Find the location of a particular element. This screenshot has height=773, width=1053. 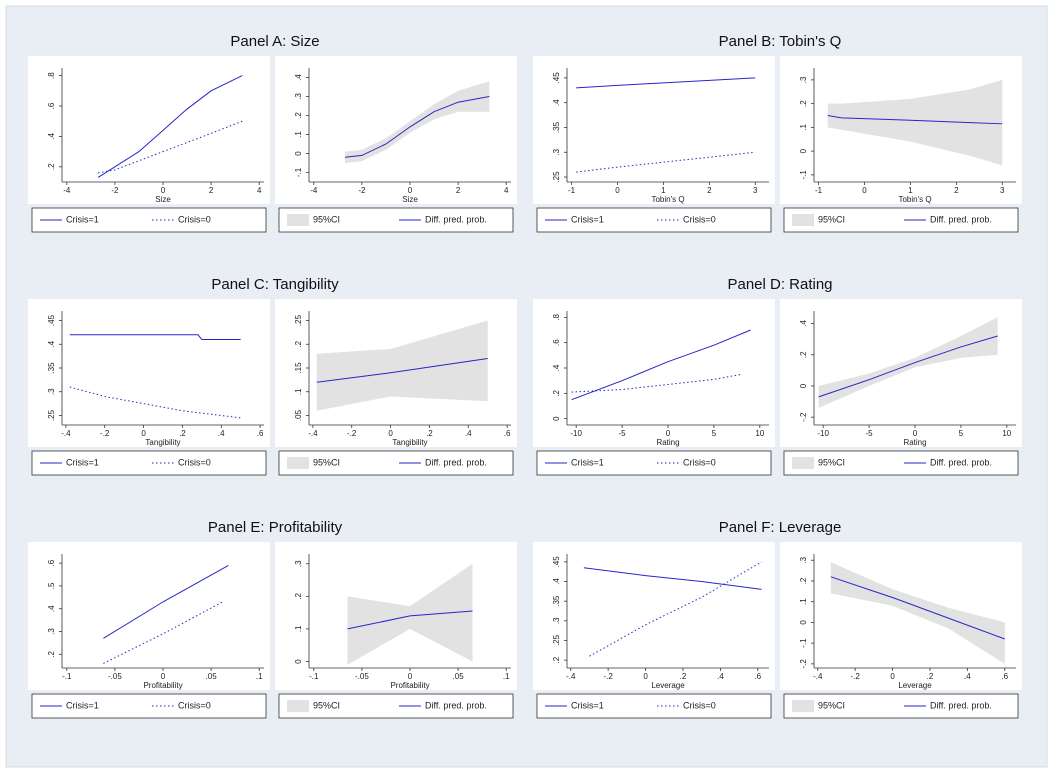

x-tick-label: .6 is located at coordinates (507, 433).